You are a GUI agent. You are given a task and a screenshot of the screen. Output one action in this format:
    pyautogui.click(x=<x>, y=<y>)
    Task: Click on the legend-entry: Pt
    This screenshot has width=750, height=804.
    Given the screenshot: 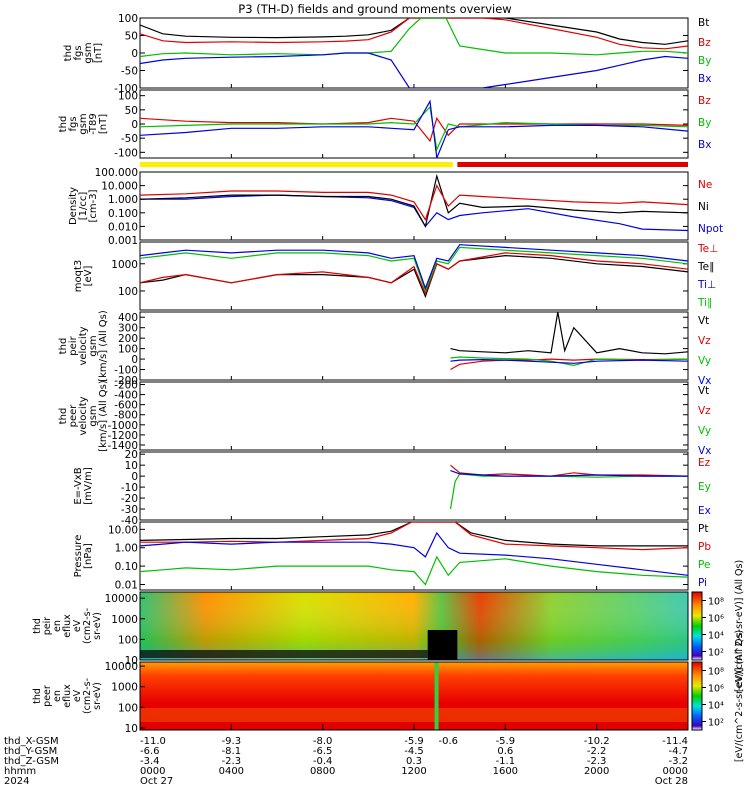 What is the action you would take?
    pyautogui.click(x=703, y=529)
    